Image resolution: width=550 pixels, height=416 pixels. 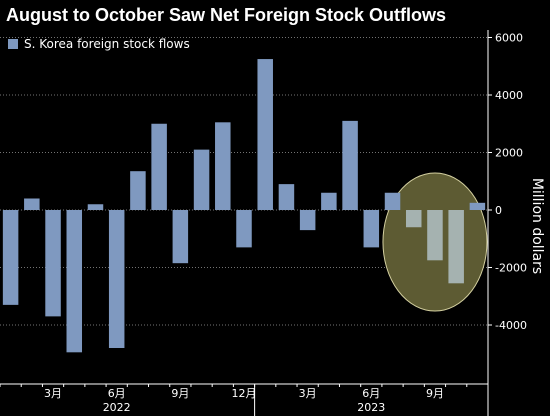 I want to click on y-axis-label: Million dollars, so click(x=537, y=226).